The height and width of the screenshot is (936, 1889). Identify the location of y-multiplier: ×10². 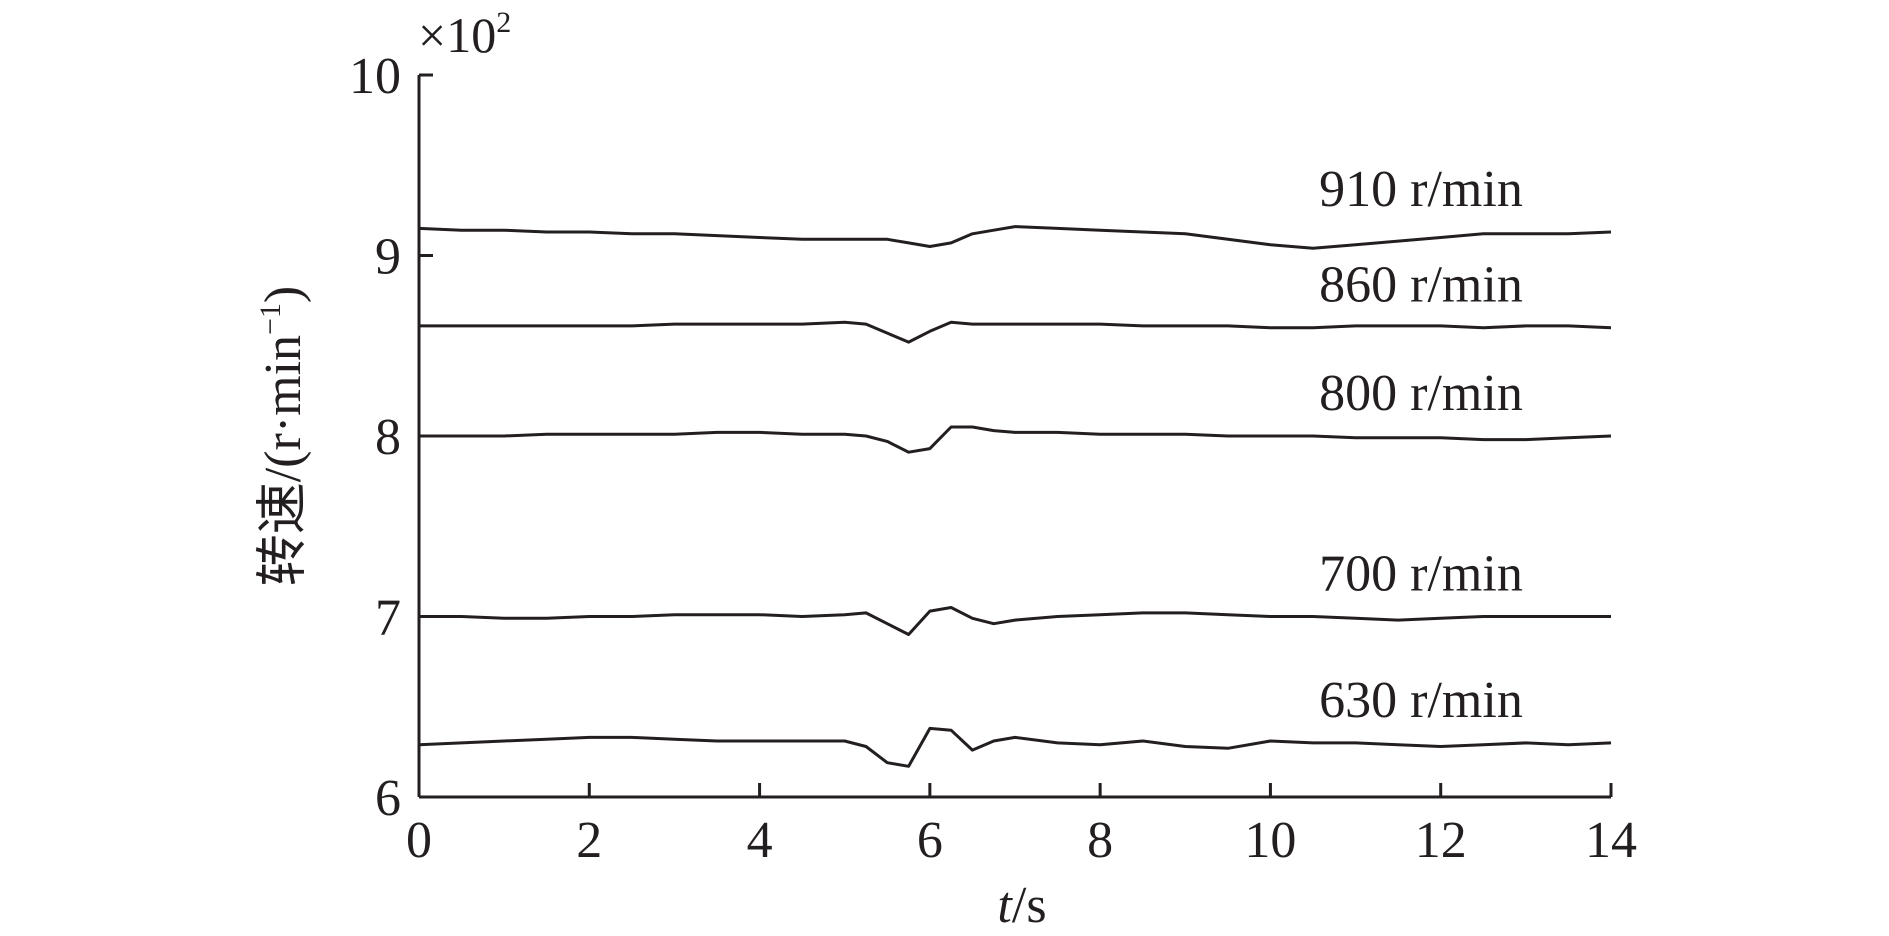
(464, 34).